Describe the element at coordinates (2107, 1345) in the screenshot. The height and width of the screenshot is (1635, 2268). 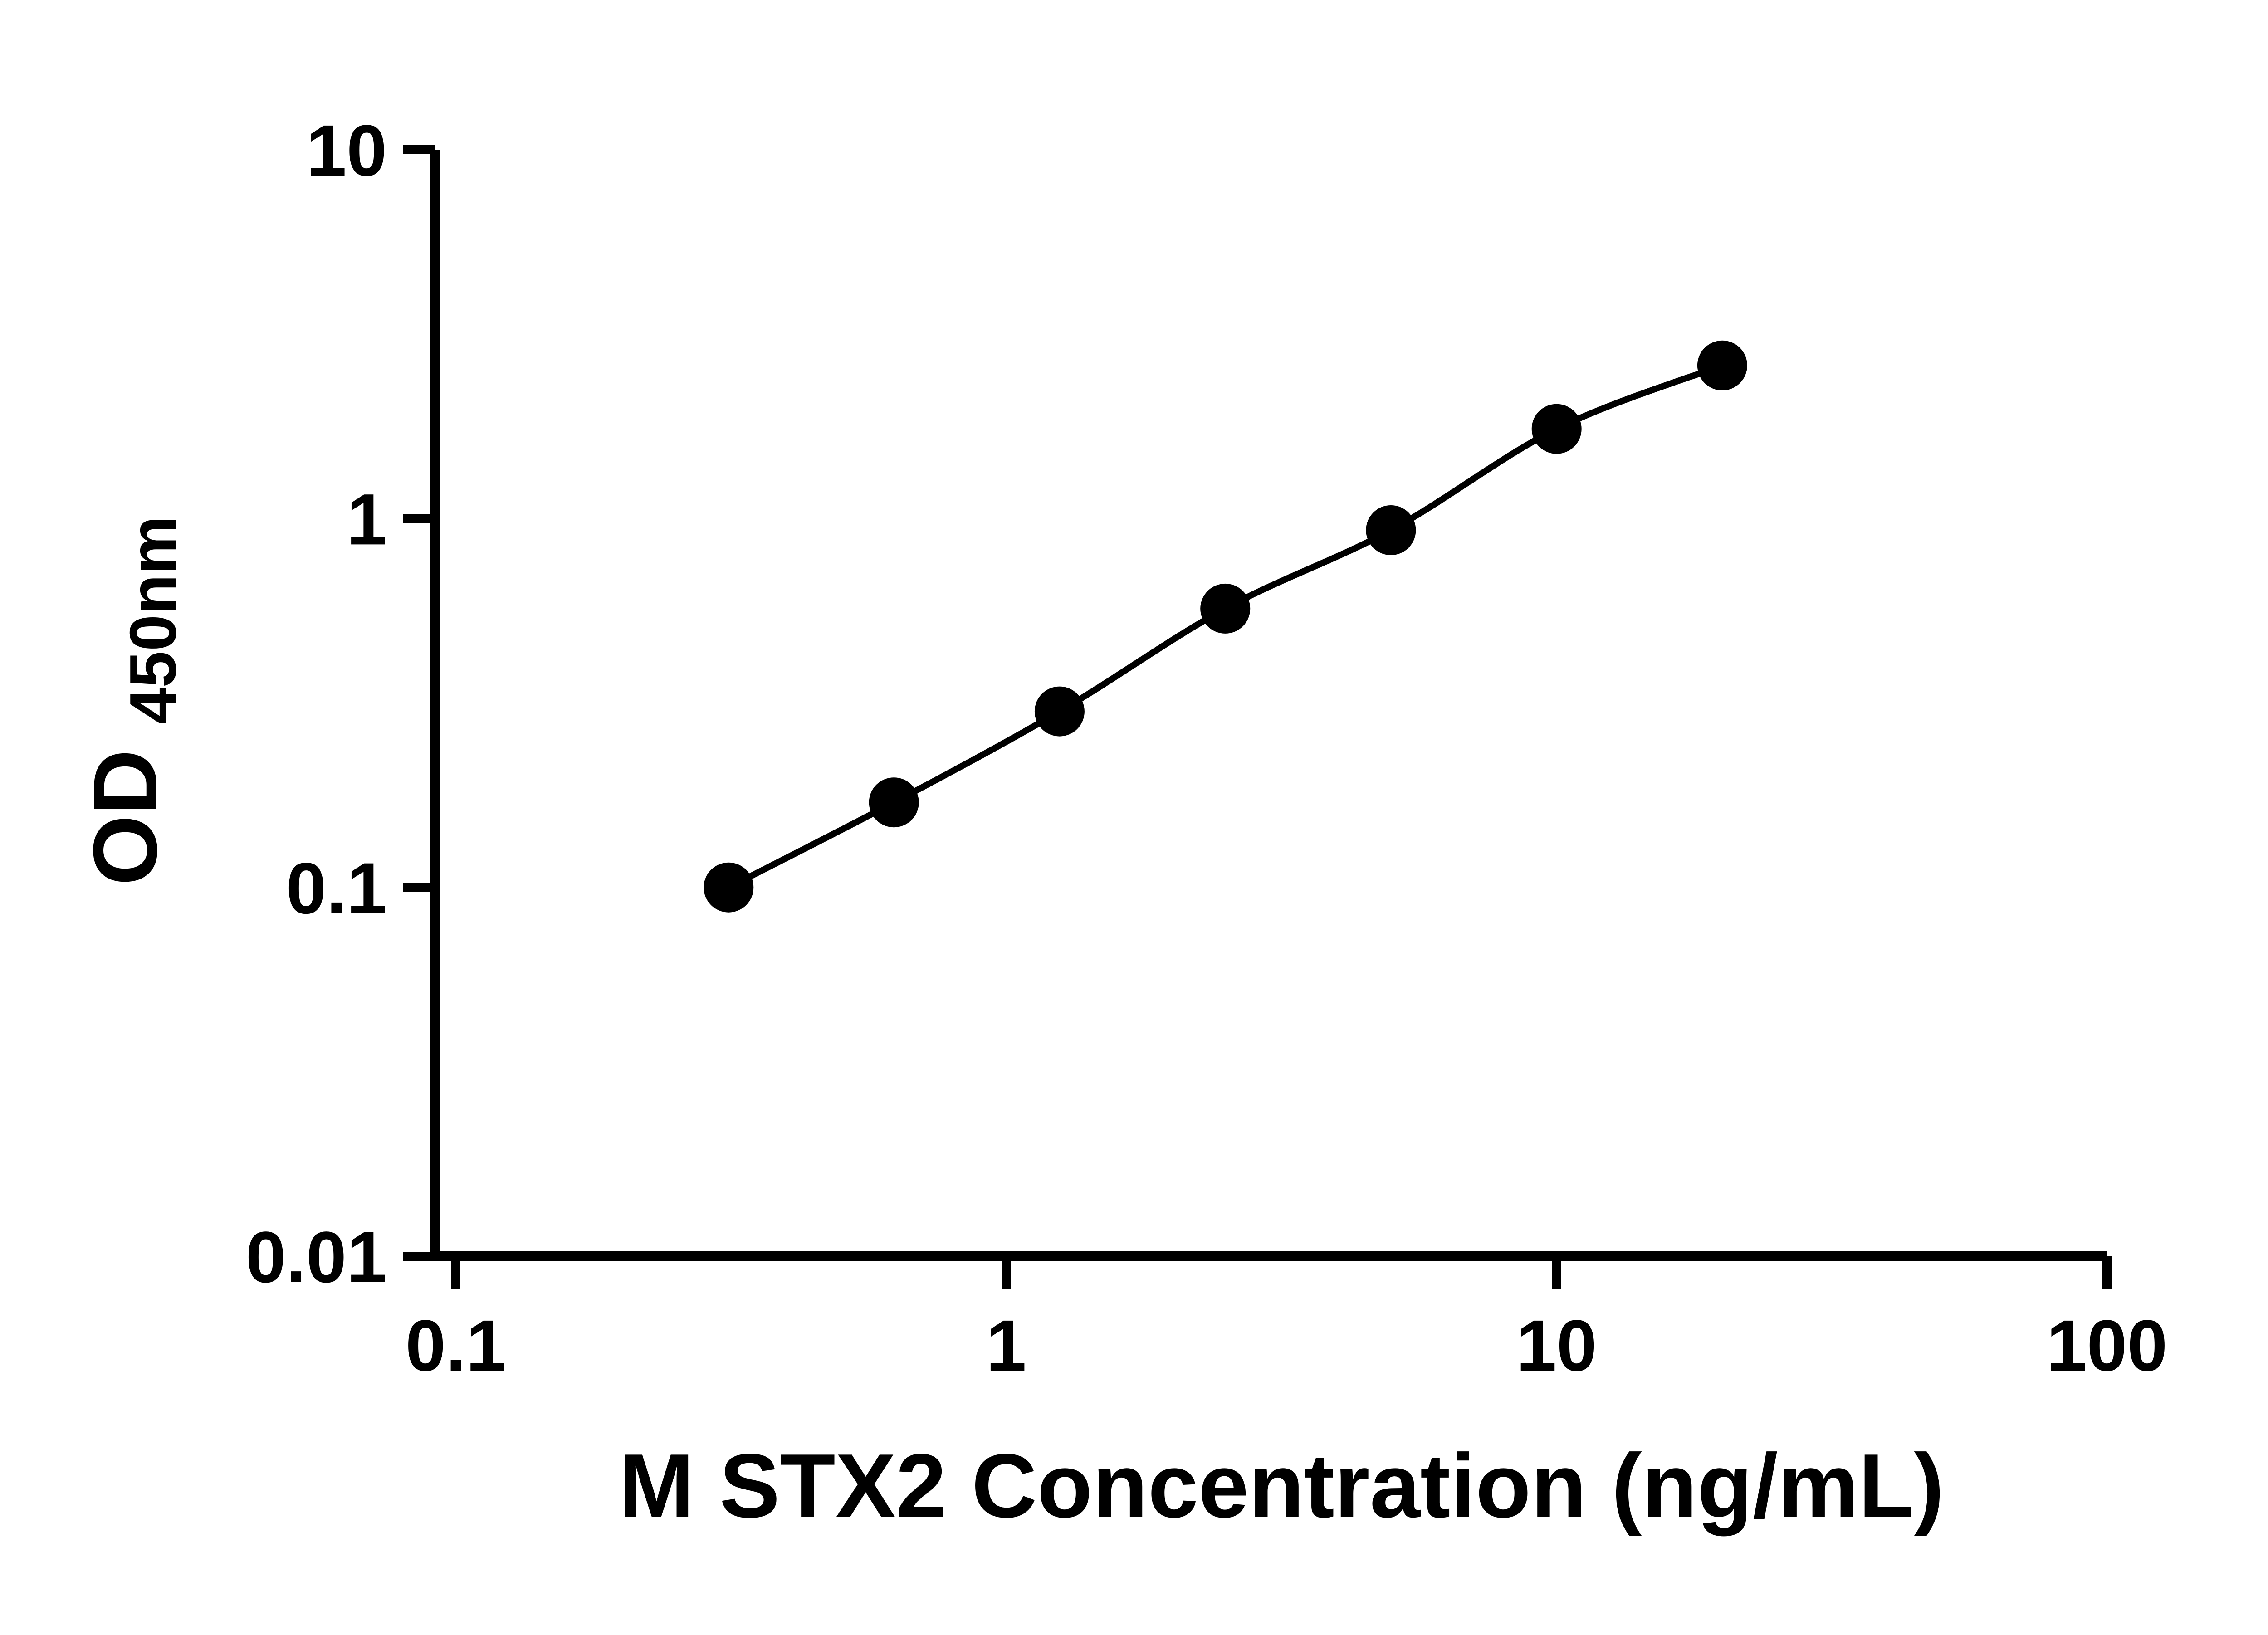
I see `x-axis-tick-label: 100` at that location.